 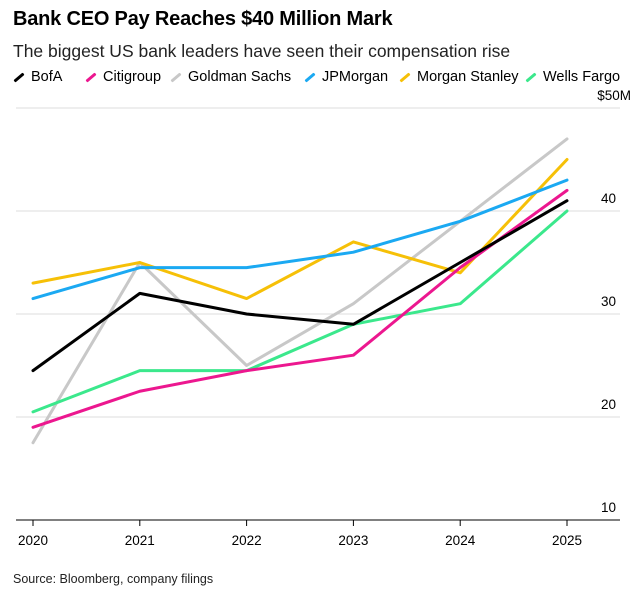 I want to click on x-tick-label: 2020, so click(x=33, y=540).